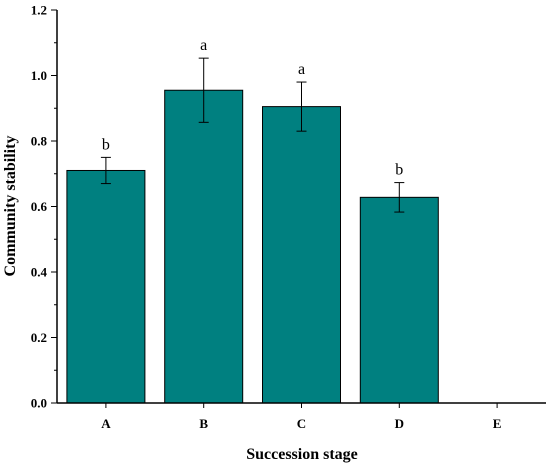 The height and width of the screenshot is (472, 550). I want to click on x-tick-label-D: D, so click(399, 423).